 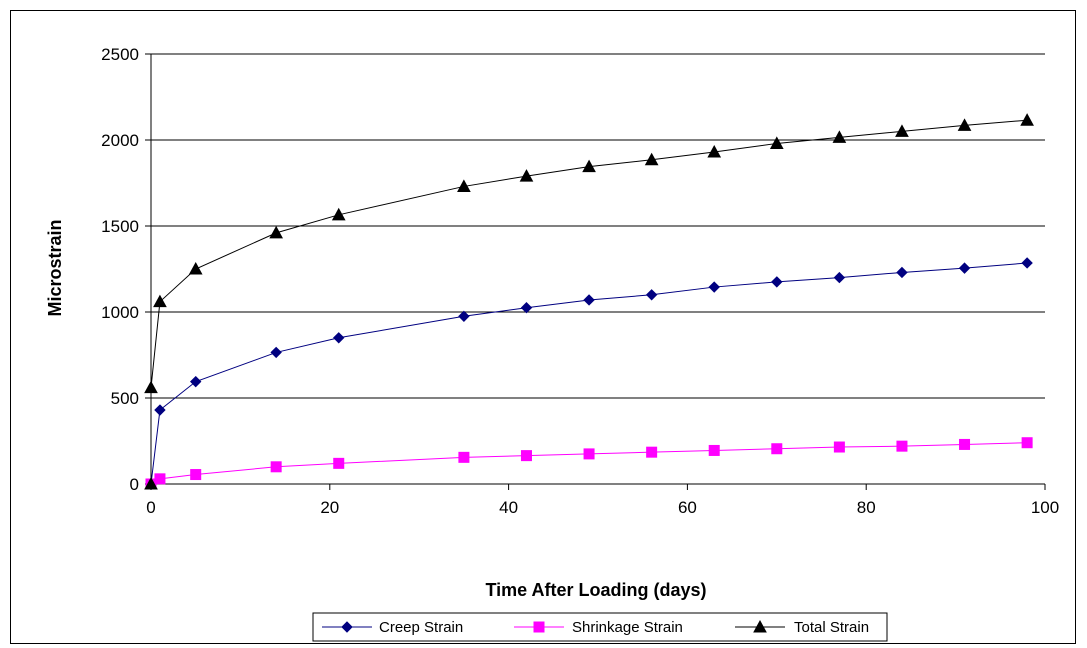 What do you see at coordinates (120, 226) in the screenshot?
I see `y-tick-label: 1500` at bounding box center [120, 226].